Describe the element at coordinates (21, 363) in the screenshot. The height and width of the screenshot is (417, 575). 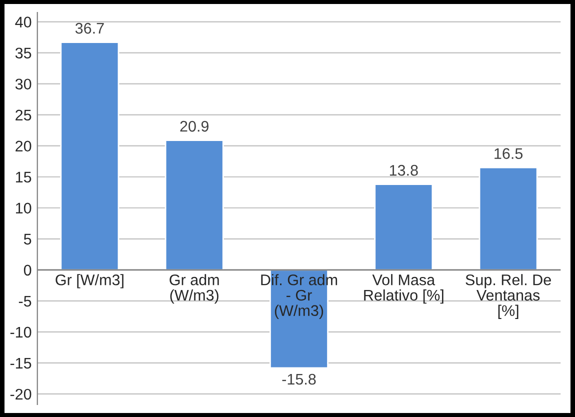
I see `y-tick-label: -15` at that location.